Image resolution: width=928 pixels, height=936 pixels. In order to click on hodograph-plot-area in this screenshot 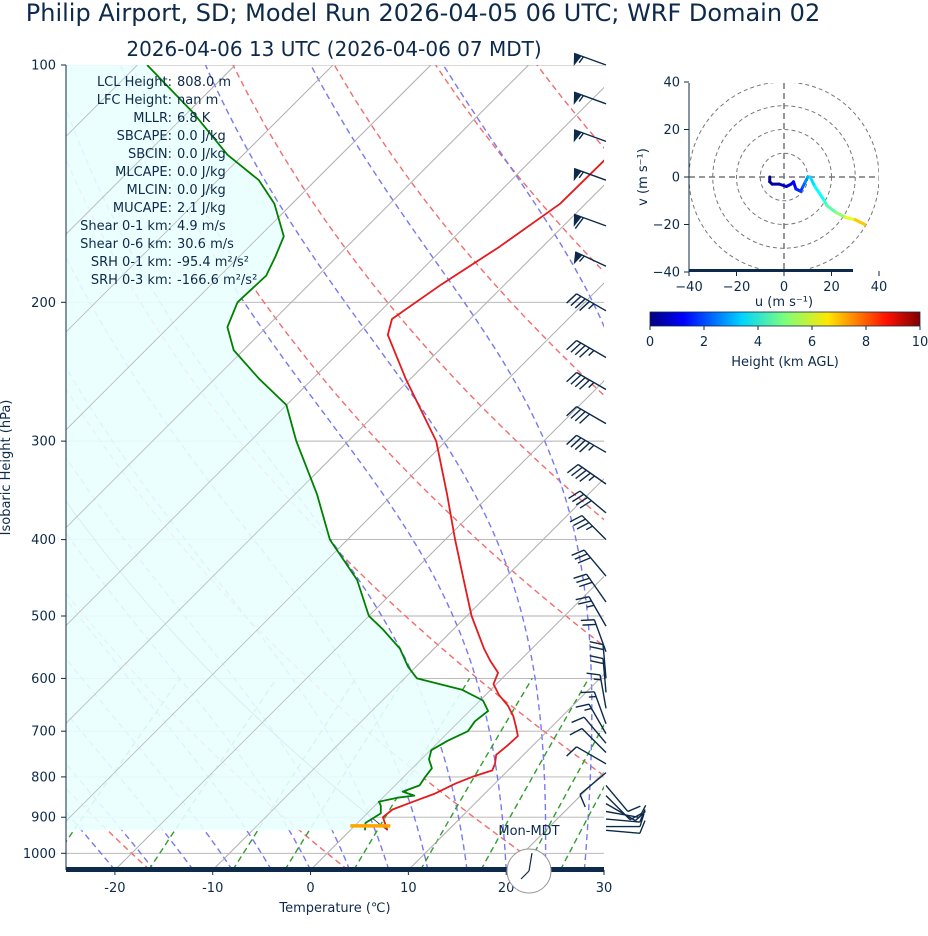, I will do `click(784, 177)`.